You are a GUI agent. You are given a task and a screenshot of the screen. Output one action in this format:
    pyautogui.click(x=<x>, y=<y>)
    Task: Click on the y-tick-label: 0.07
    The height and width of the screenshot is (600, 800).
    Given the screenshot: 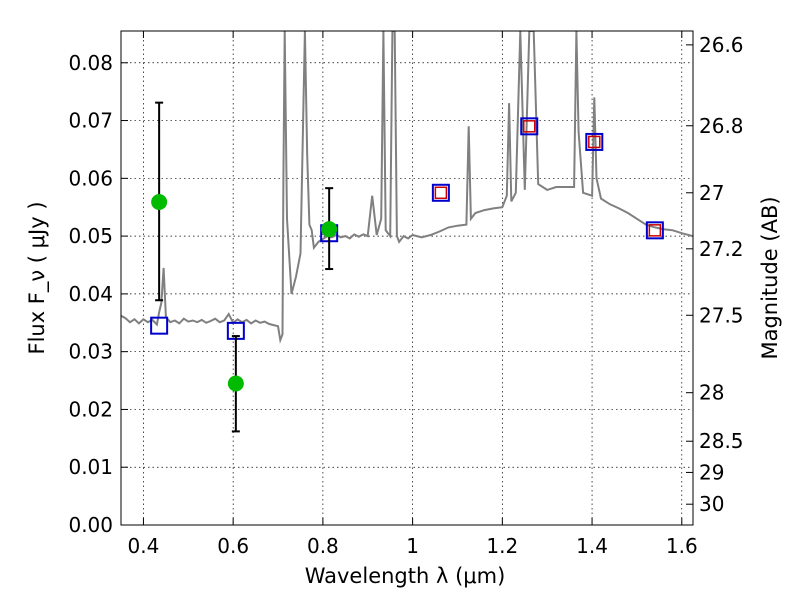 What is the action you would take?
    pyautogui.click(x=90, y=121)
    